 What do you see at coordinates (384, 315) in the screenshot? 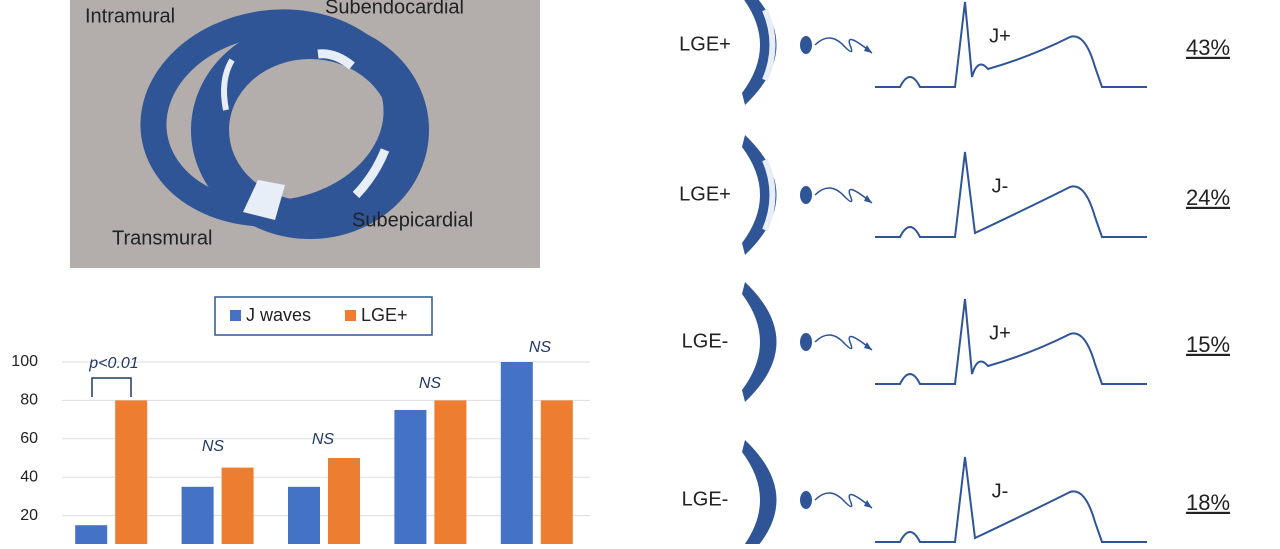
I see `legend-label: LGE+` at bounding box center [384, 315].